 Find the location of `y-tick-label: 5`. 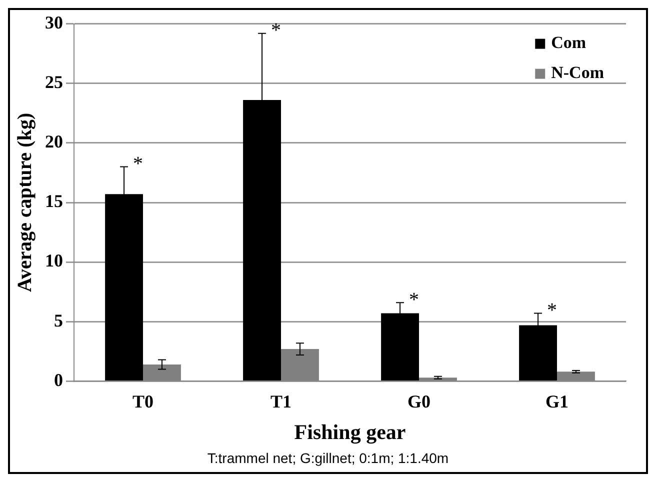

y-tick-label: 5 is located at coordinates (58, 320).